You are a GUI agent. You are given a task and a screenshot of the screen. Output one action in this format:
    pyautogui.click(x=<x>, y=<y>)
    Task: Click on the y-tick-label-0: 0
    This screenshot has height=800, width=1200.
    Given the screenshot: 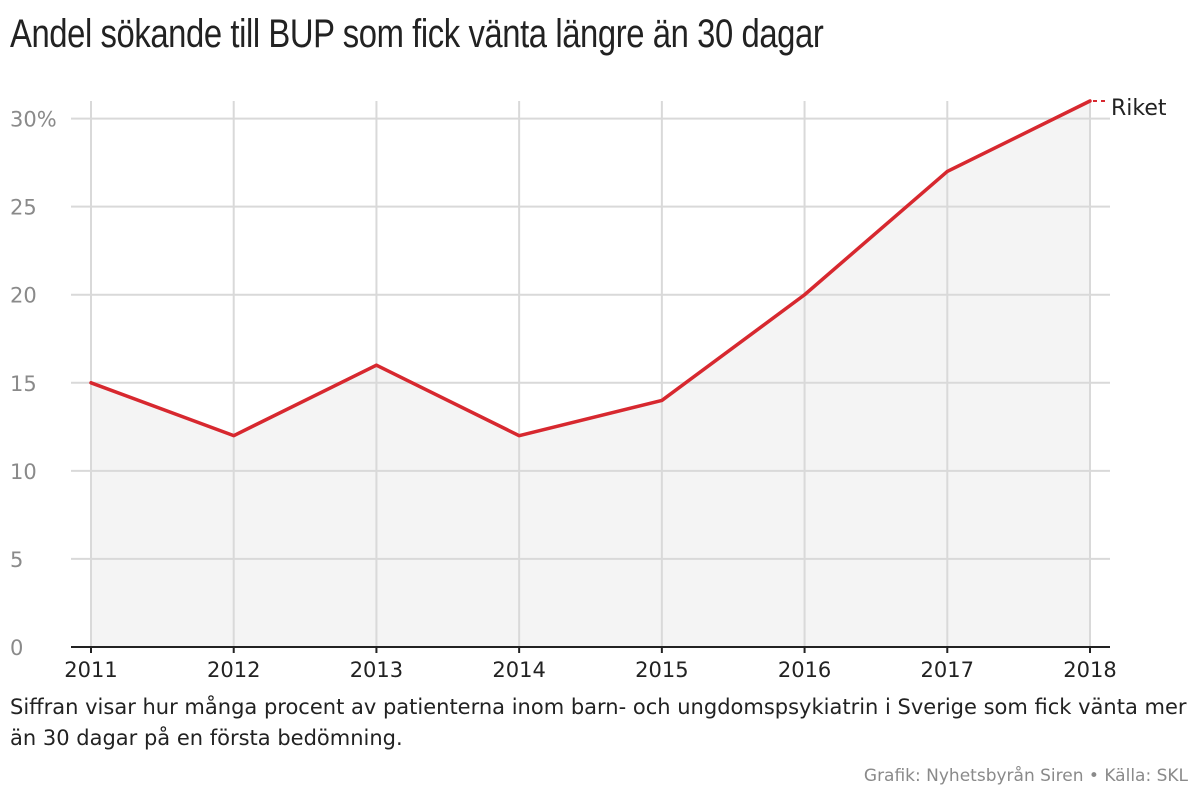 What is the action you would take?
    pyautogui.click(x=16, y=648)
    